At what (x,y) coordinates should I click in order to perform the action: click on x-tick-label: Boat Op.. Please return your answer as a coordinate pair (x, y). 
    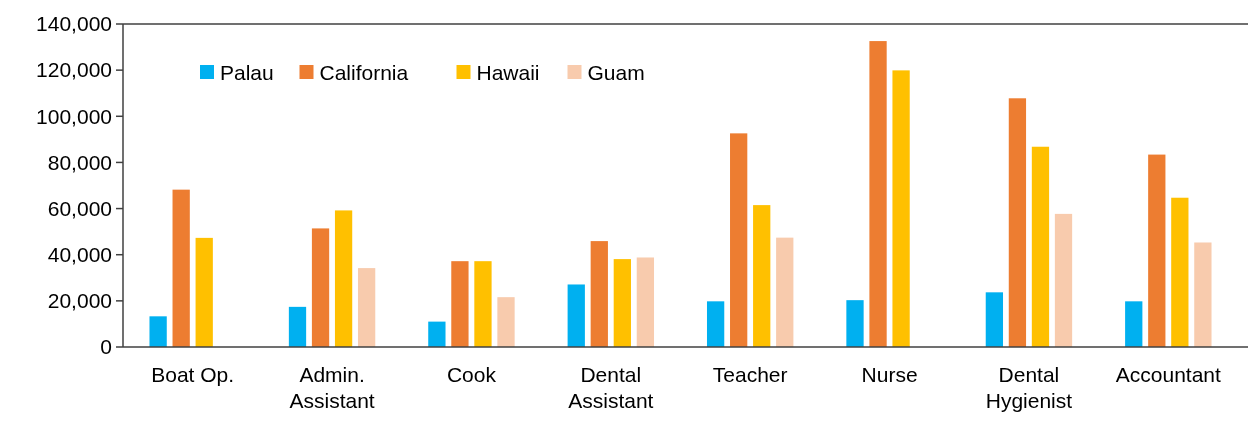
    Looking at the image, I should click on (193, 374).